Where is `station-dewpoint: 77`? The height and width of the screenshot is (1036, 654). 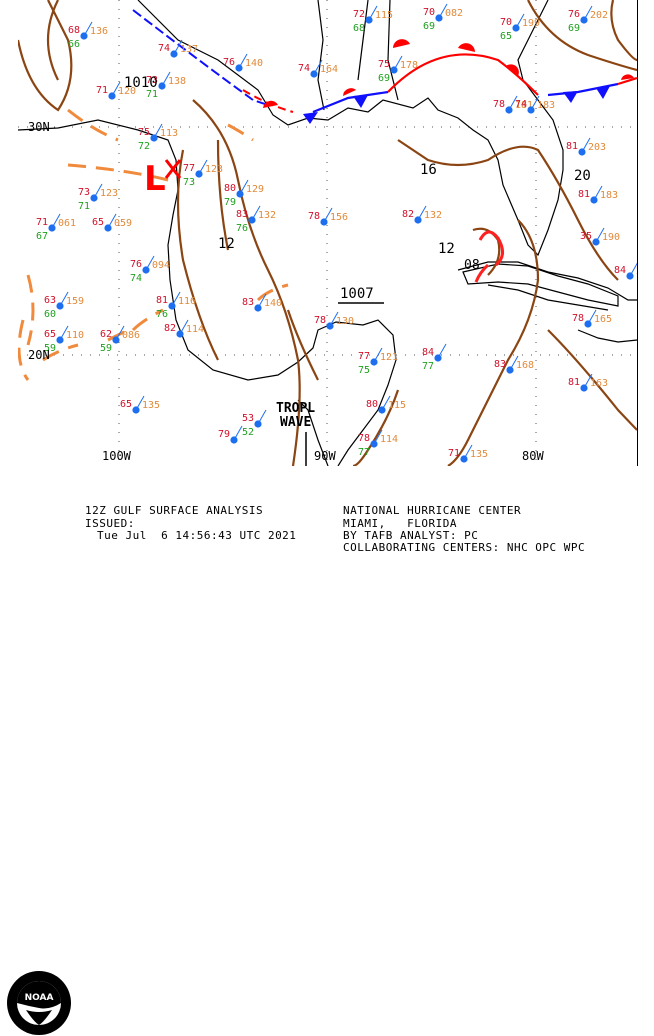 station-dewpoint: 77 is located at coordinates (428, 366).